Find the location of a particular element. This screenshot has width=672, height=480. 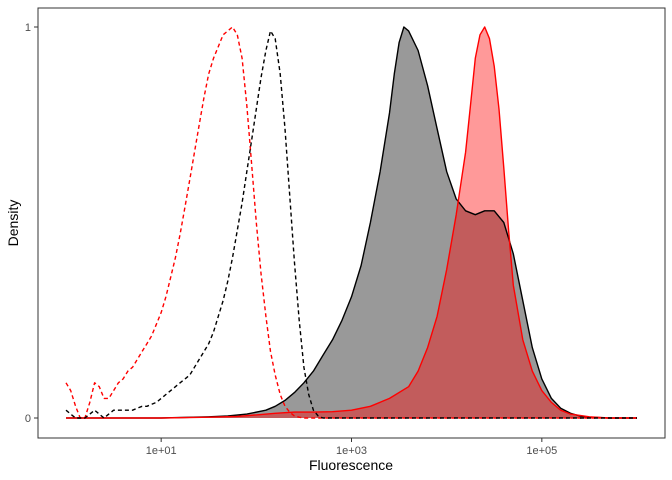

x-axis-title: Fluorescence is located at coordinates (351, 465).